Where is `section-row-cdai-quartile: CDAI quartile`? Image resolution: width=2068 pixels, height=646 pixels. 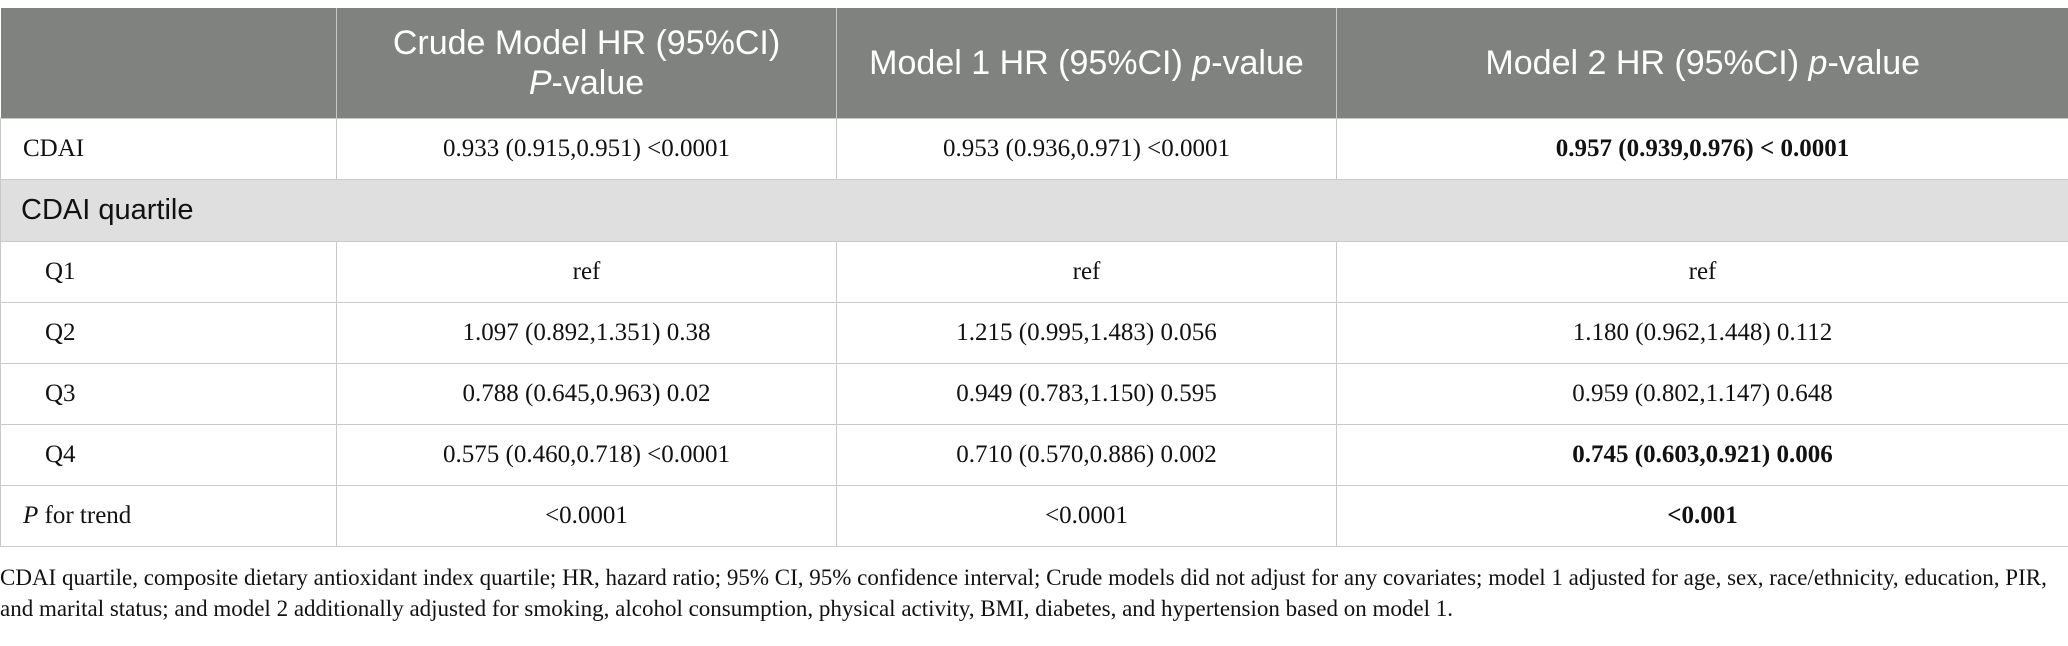
section-row-cdai-quartile: CDAI quartile is located at coordinates (1034, 210).